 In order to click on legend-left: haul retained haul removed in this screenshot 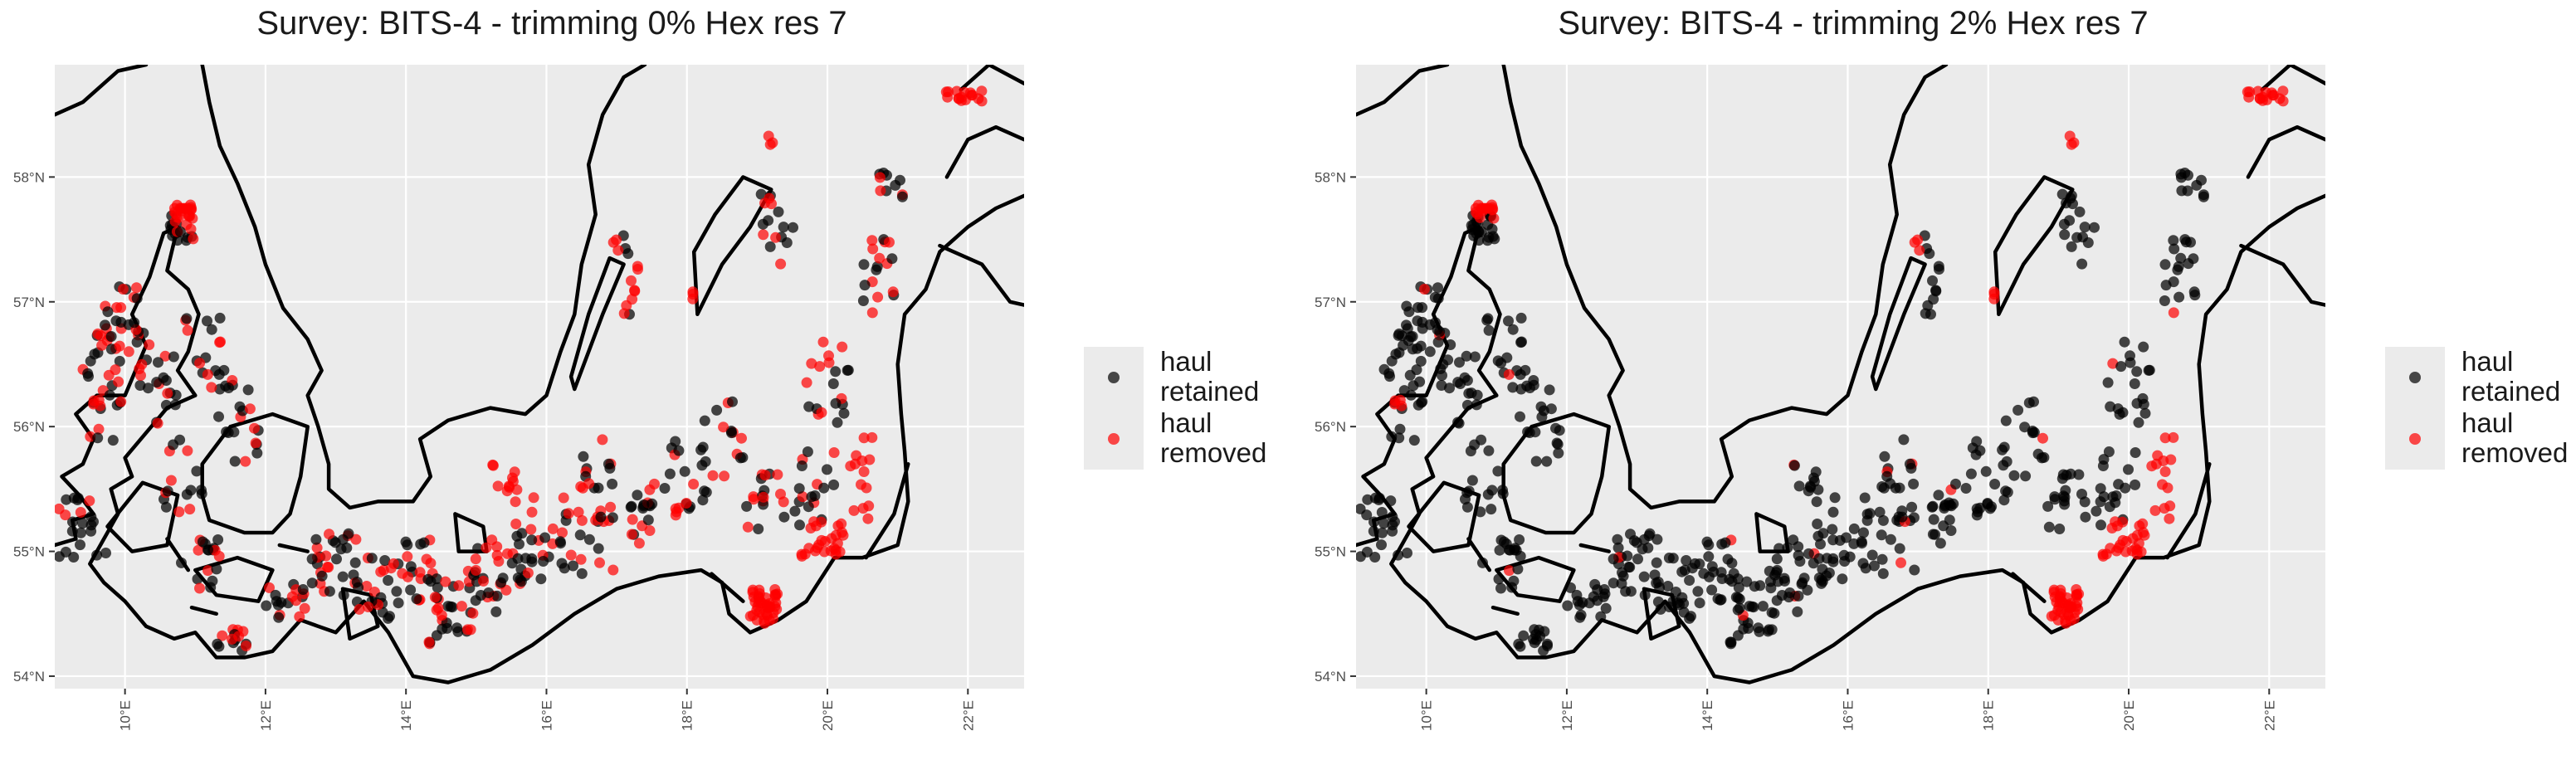, I will do `click(1187, 409)`.